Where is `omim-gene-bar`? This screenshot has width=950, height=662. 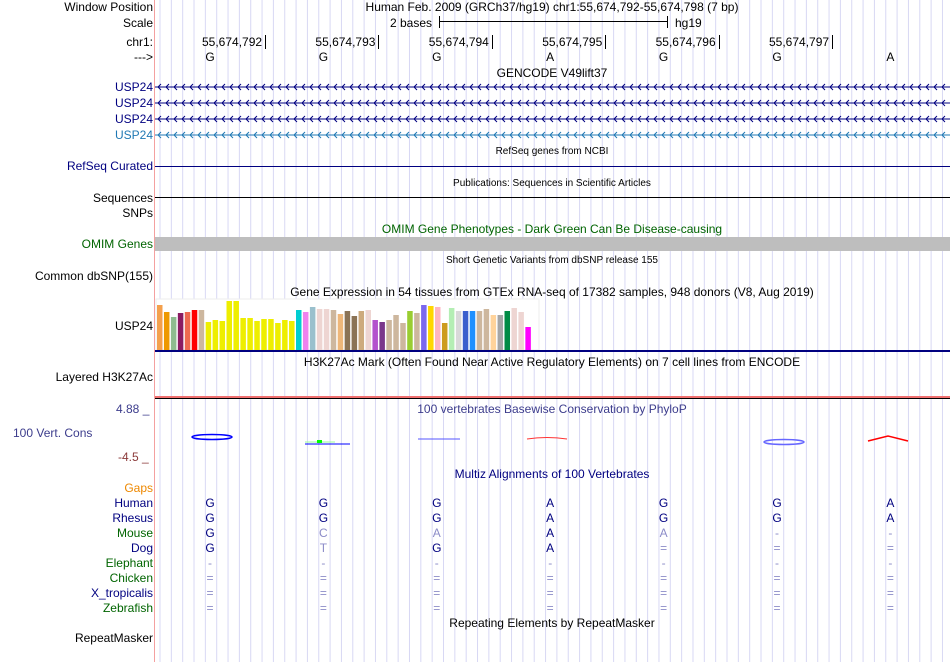
omim-gene-bar is located at coordinates (552, 244).